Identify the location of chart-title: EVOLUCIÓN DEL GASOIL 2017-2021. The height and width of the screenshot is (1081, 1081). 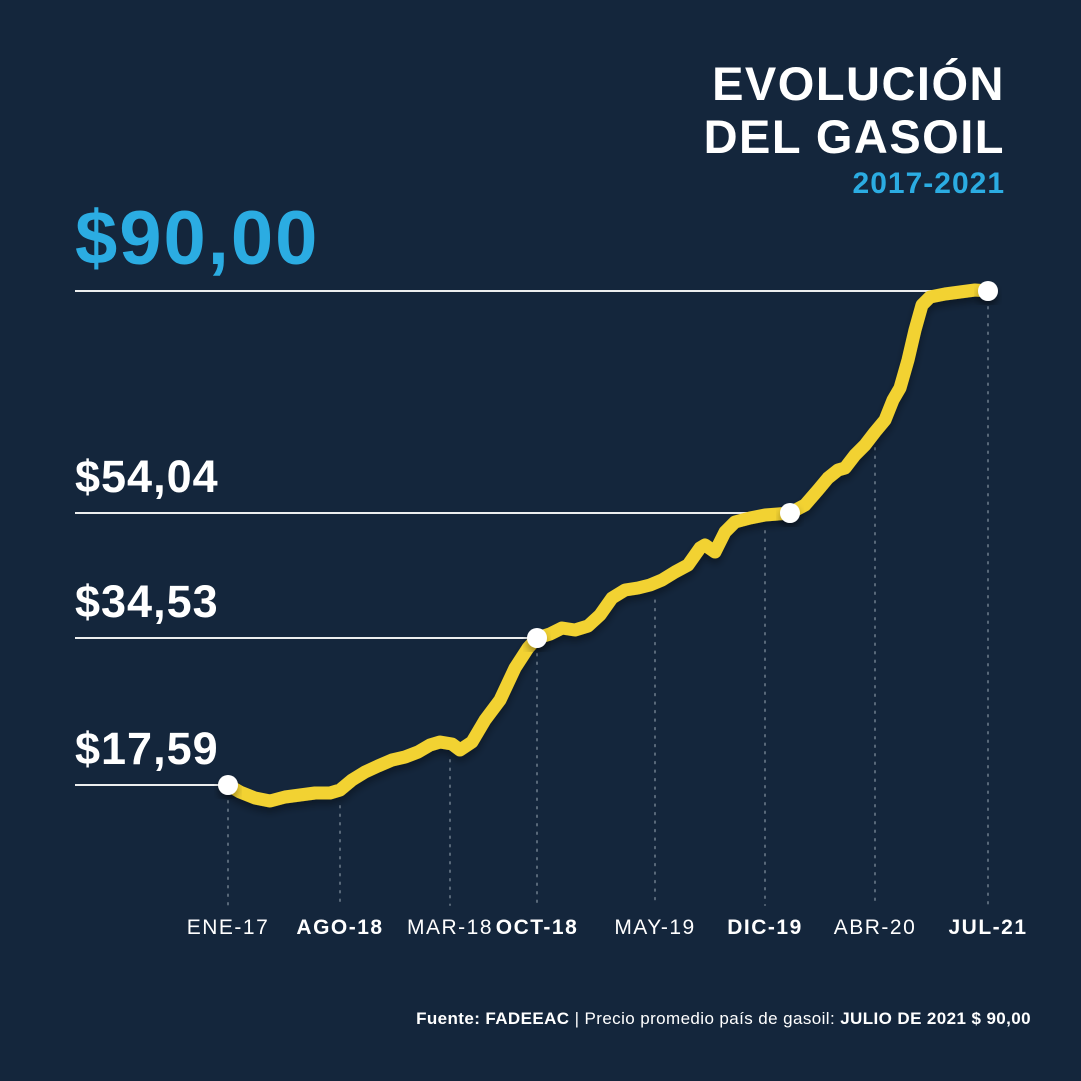
(854, 129).